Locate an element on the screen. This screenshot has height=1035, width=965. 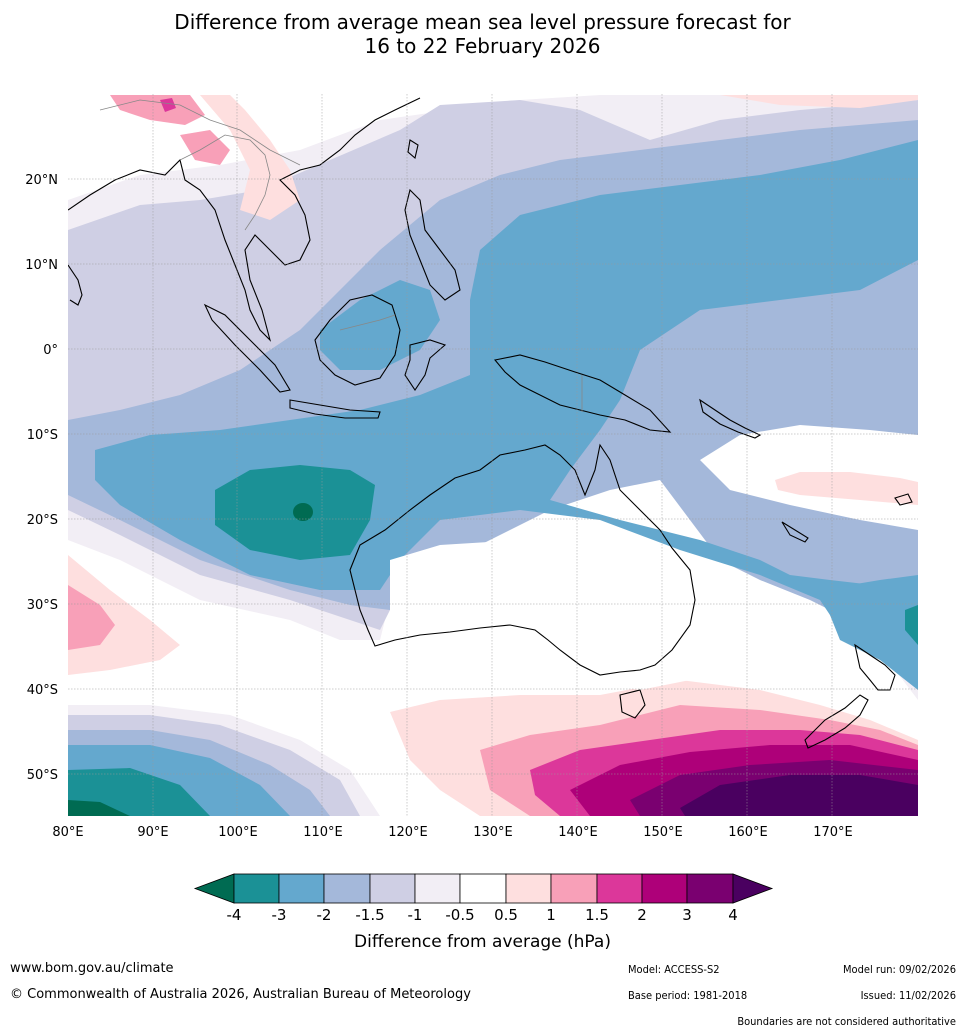
java-coastline is located at coordinates (335, 409).